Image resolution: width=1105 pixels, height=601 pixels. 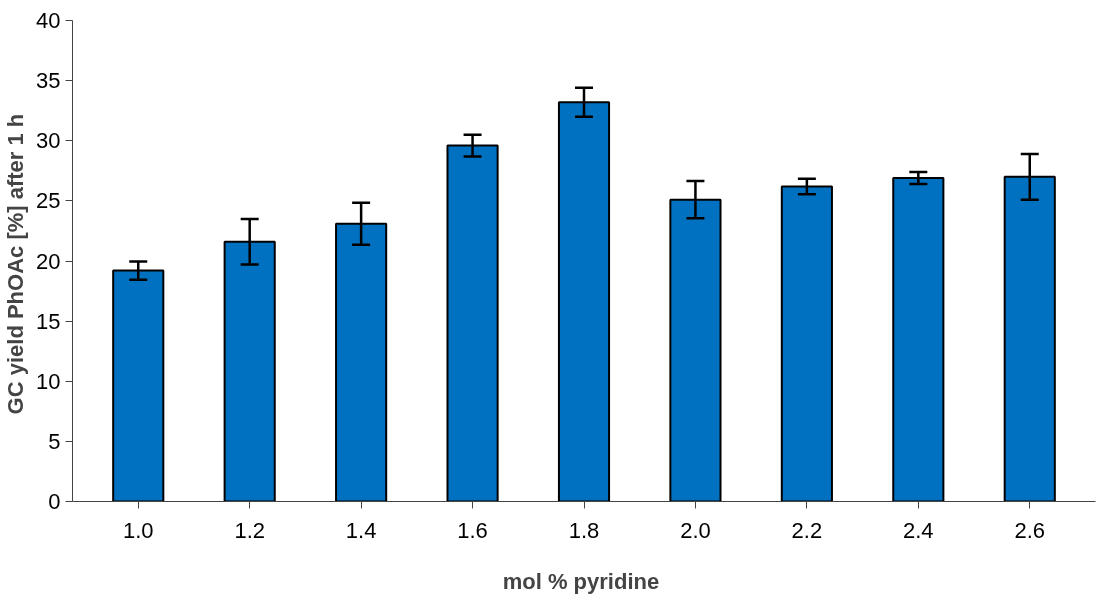 I want to click on x-tick-label: 1.4, so click(x=361, y=530).